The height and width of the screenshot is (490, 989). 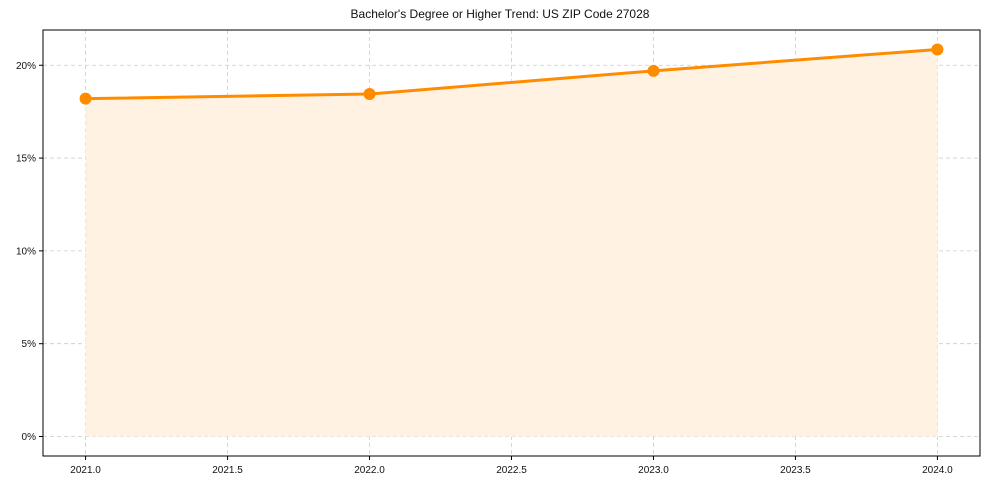 What do you see at coordinates (85, 470) in the screenshot?
I see `x-tick-label: 2021.0` at bounding box center [85, 470].